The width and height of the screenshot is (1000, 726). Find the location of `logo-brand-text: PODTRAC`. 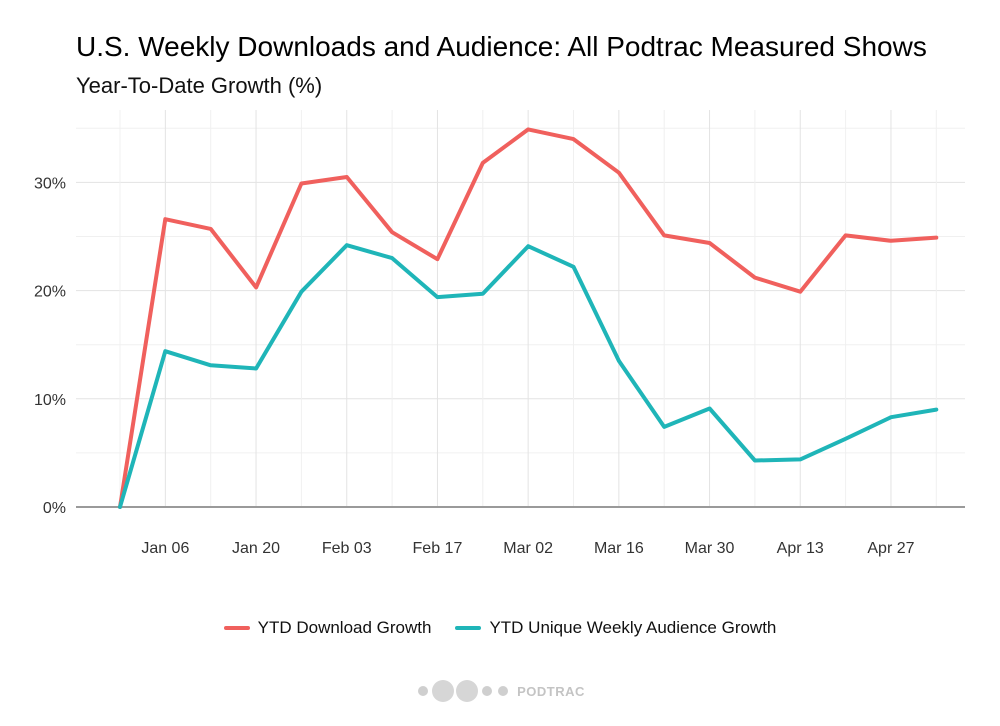

logo-brand-text: PODTRAC is located at coordinates (551, 691).